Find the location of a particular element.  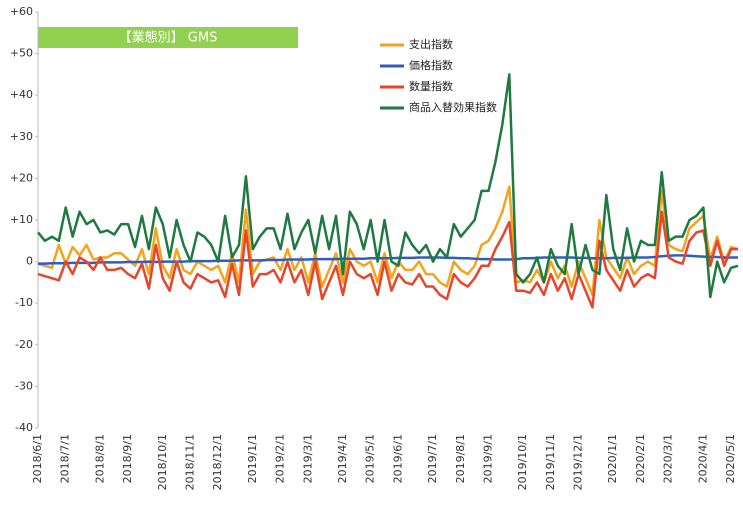

y-tick-label: 0 is located at coordinates (29, 261).